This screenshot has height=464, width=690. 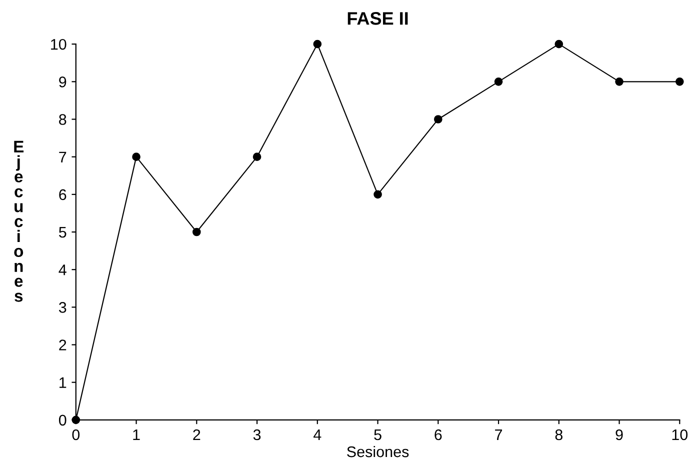 I want to click on y-tick-label: 5, so click(x=62, y=232).